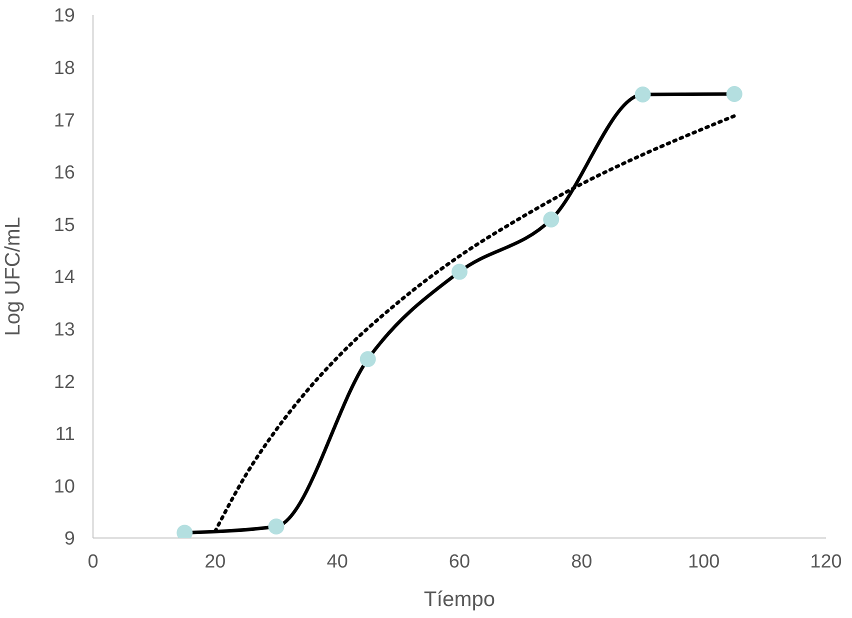  I want to click on x-tick-label: 0, so click(93, 561).